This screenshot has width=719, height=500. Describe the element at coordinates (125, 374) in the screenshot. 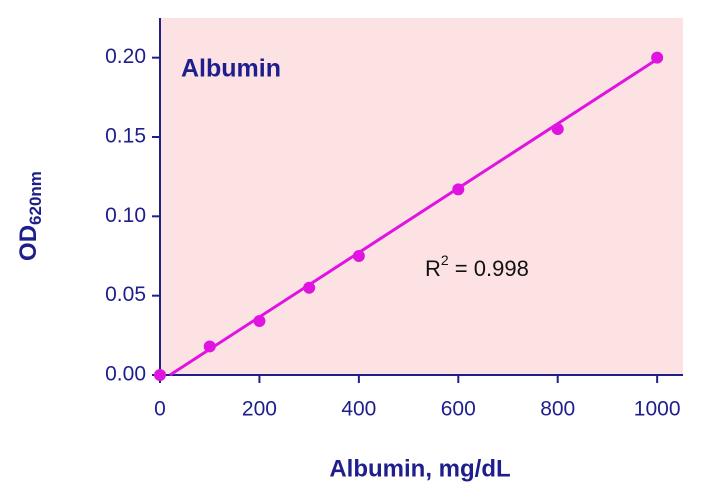

I see `y-tick-label: 0.00` at that location.